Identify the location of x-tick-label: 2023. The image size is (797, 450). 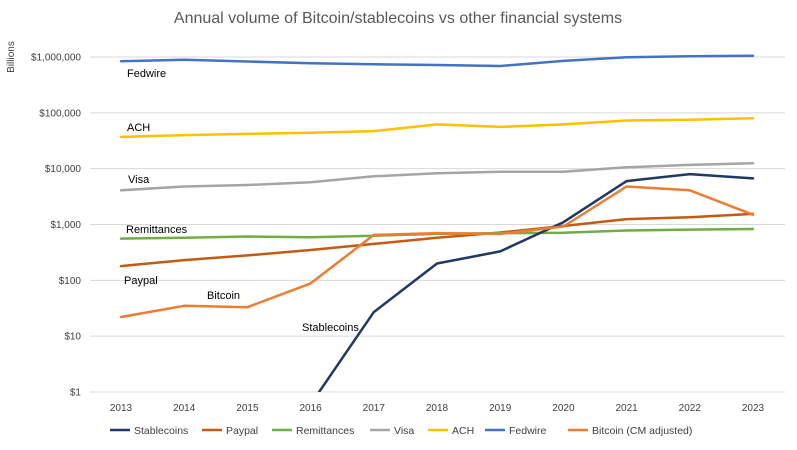
(753, 408).